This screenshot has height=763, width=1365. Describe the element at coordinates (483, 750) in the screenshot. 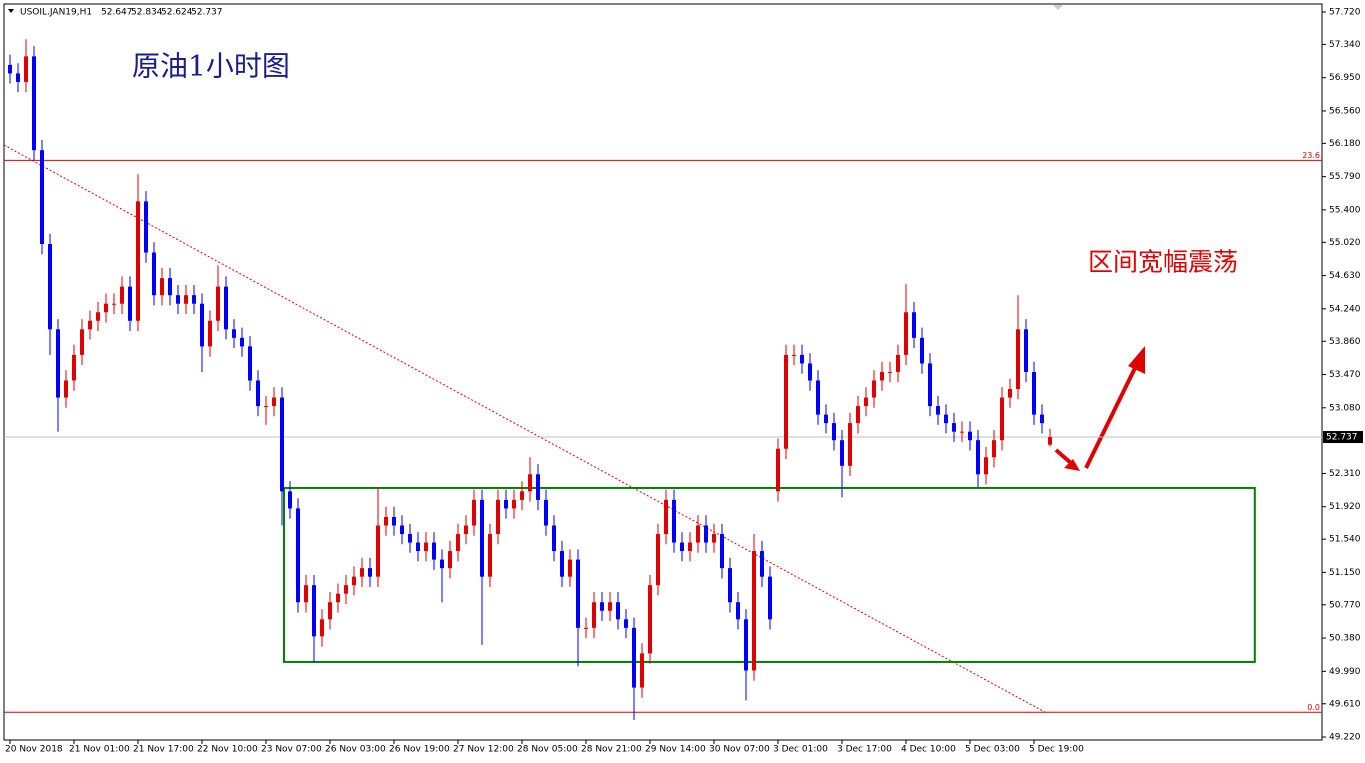

I see `x-tick-label: 27 Nov 12:00` at that location.